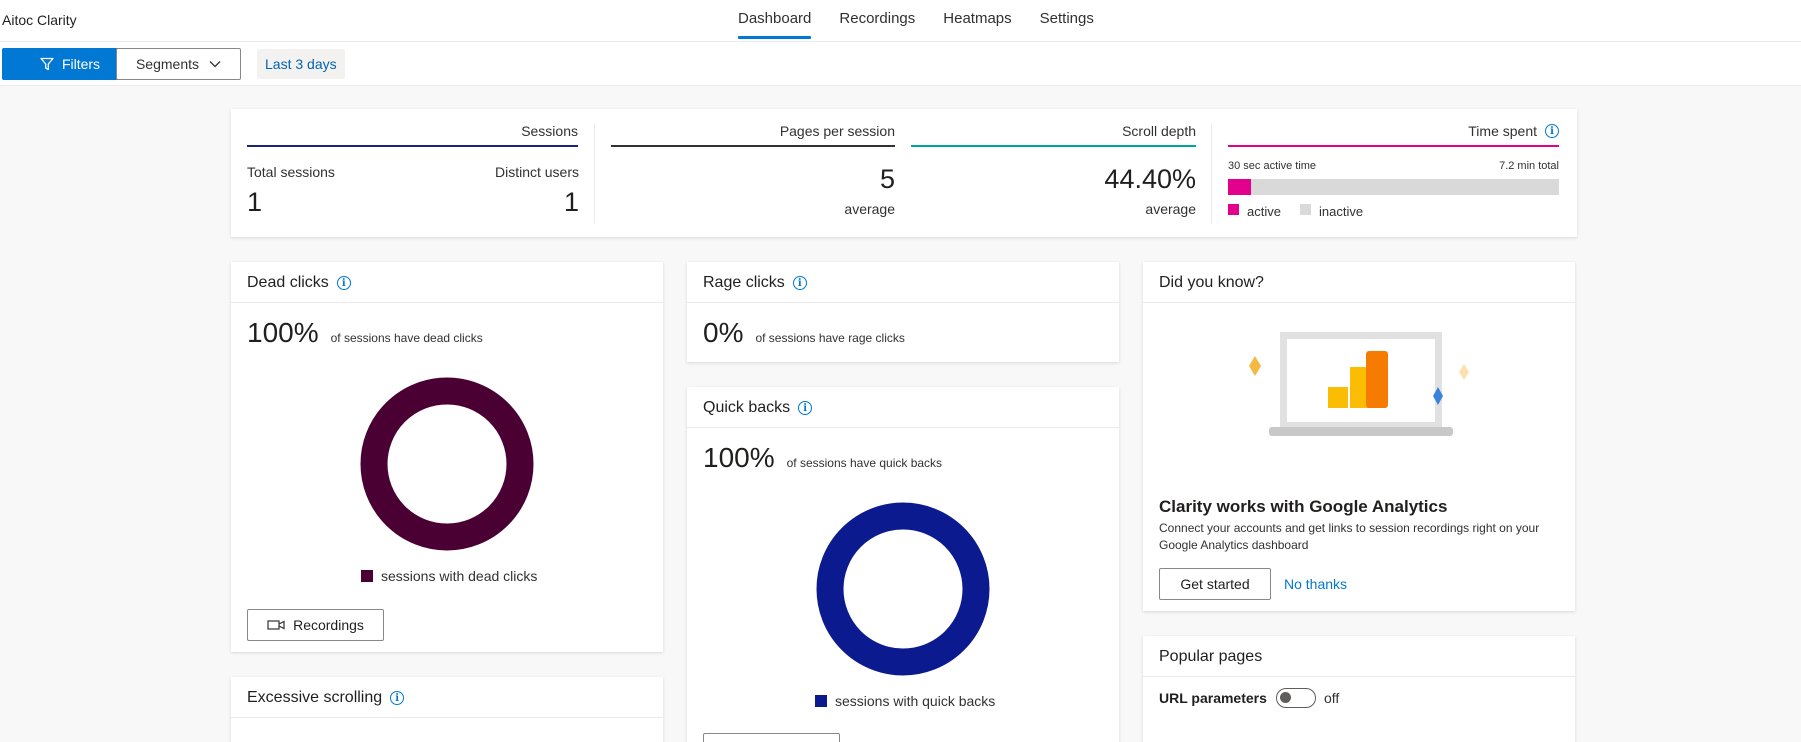  Describe the element at coordinates (1213, 698) in the screenshot. I see `url-parameters-label: URL parameters` at that location.